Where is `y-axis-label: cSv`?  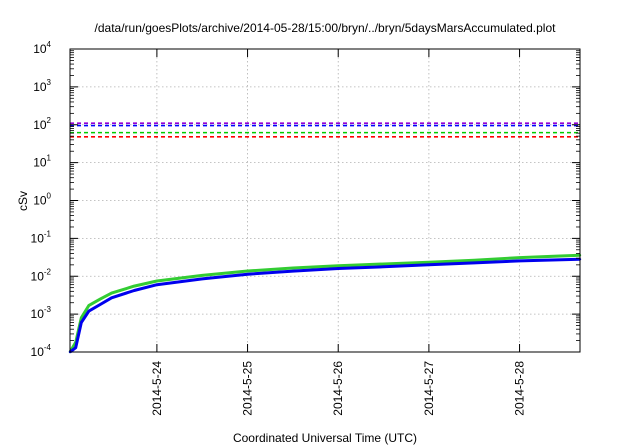
y-axis-label: cSv is located at coordinates (23, 201).